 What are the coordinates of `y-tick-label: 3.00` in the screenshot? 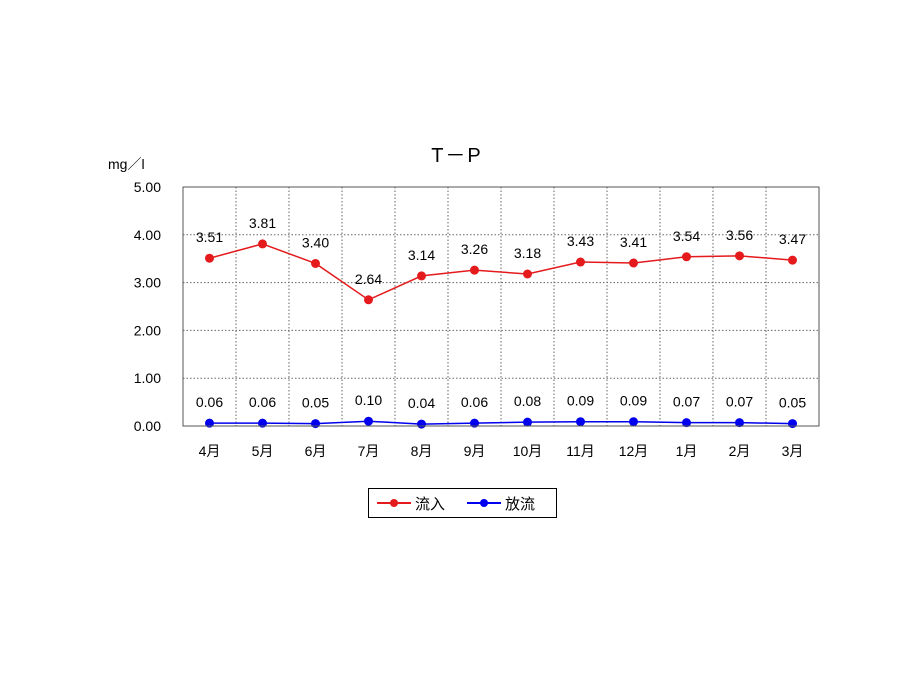 It's located at (147, 283).